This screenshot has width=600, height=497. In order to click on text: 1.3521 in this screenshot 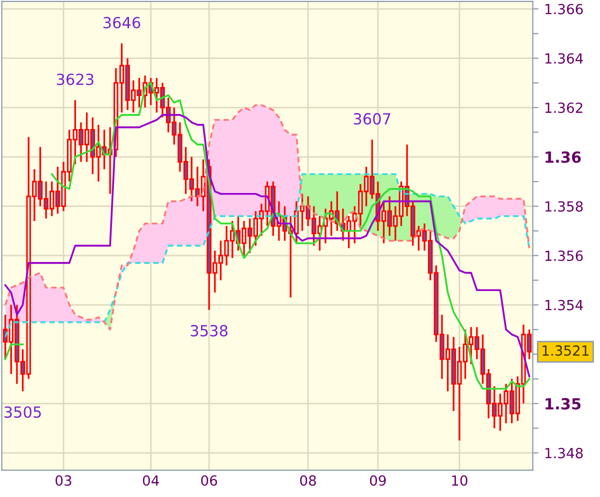, I will do `click(565, 350)`.